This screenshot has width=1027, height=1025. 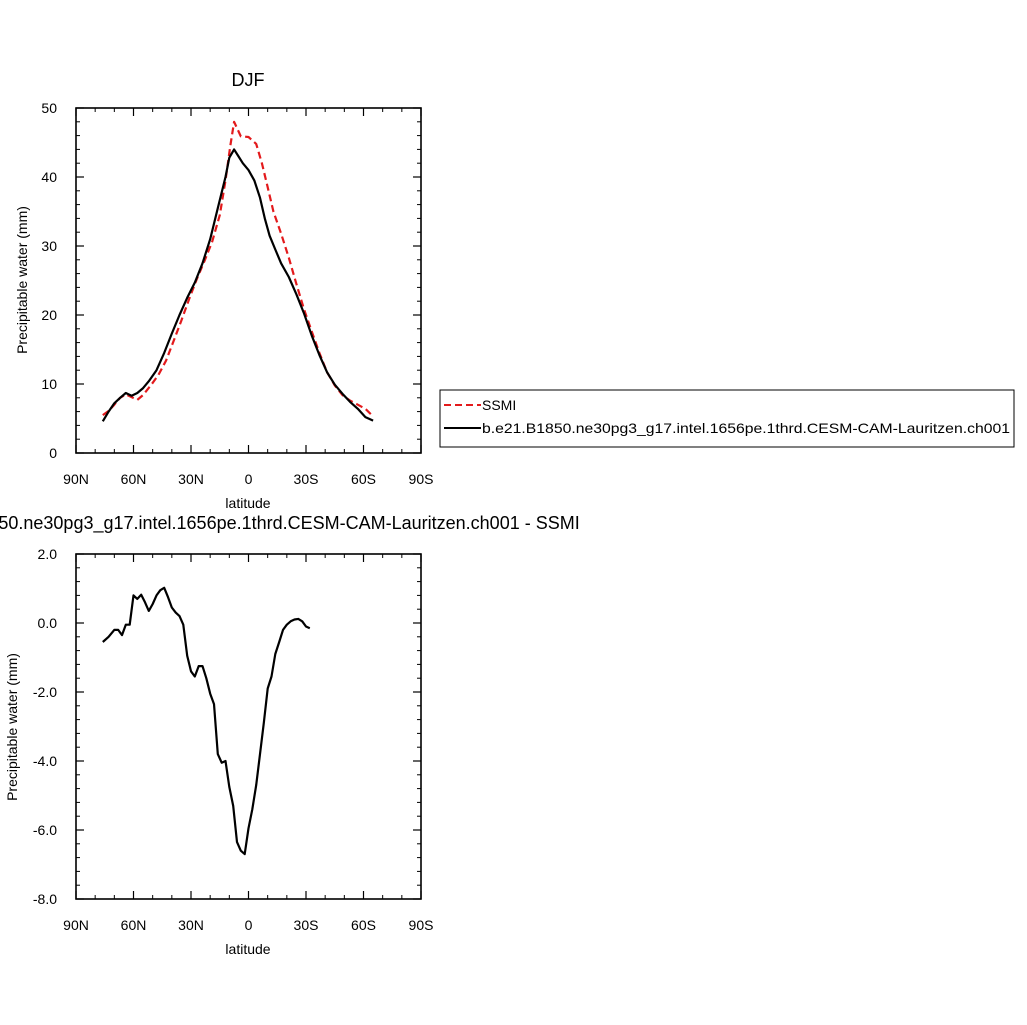 What do you see at coordinates (22, 280) in the screenshot?
I see `top-y-axis-label: Precipitable water (mm)` at bounding box center [22, 280].